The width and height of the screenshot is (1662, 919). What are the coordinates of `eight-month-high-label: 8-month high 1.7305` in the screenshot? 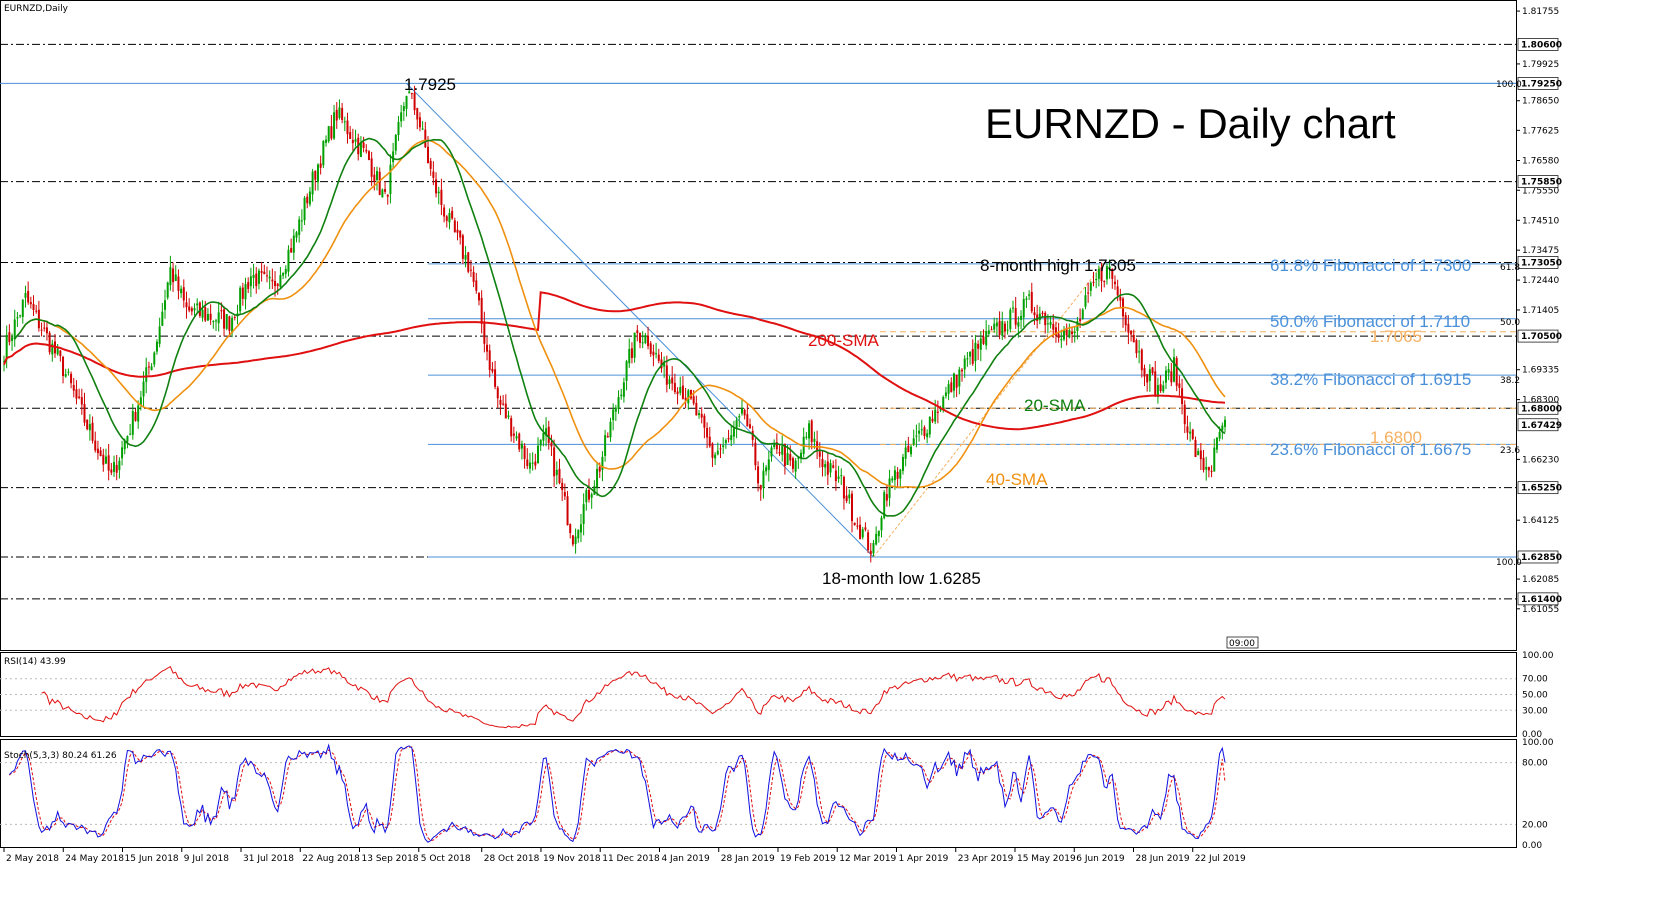 It's located at (1058, 265).